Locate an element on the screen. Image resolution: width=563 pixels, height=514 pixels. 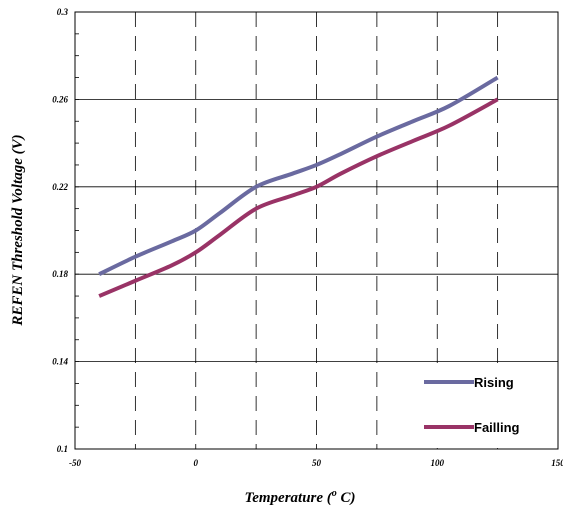
x-axis-title-degree: o is located at coordinates (334, 493).